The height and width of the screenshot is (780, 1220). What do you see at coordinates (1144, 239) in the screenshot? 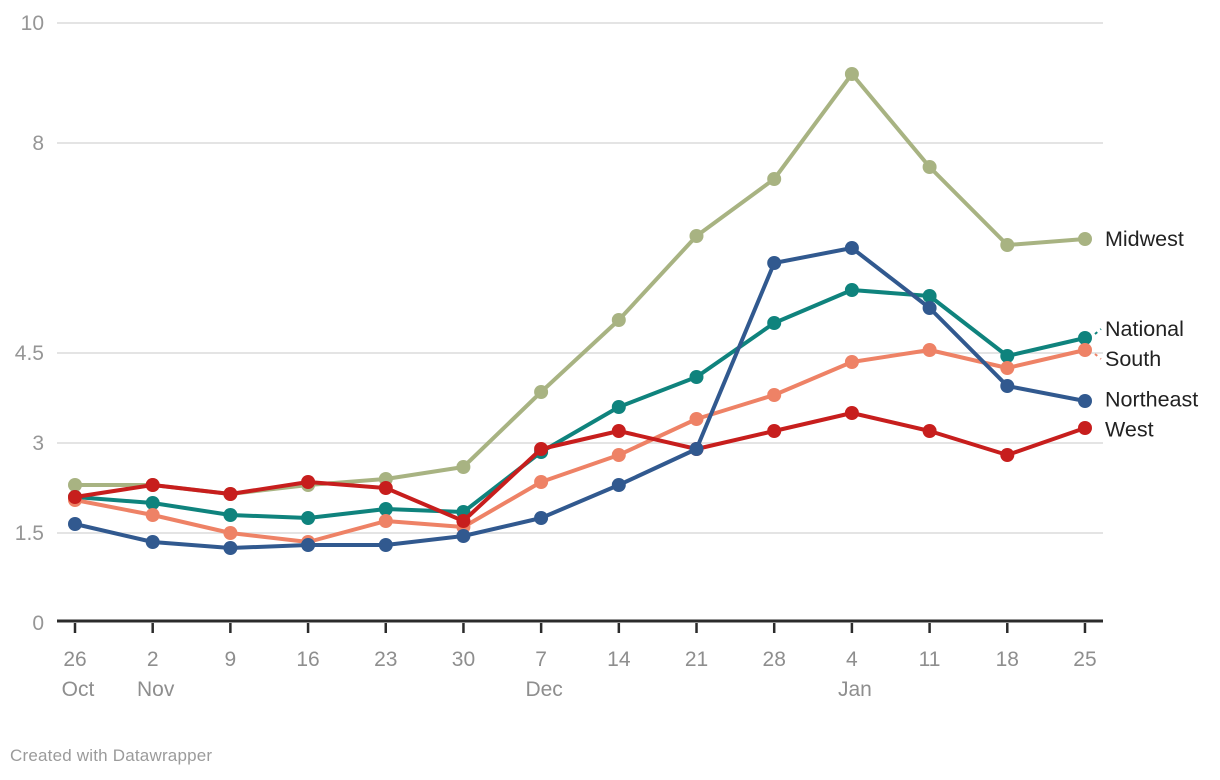
I see `series-label-midwest: Midwest` at bounding box center [1144, 239].